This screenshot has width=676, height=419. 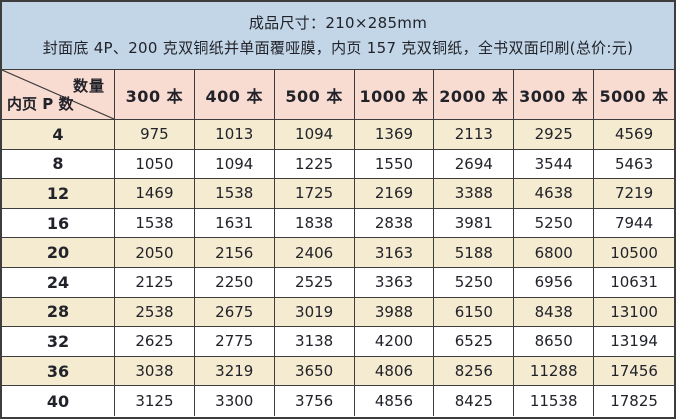 What do you see at coordinates (155, 342) in the screenshot?
I see `price-cell: 2625` at bounding box center [155, 342].